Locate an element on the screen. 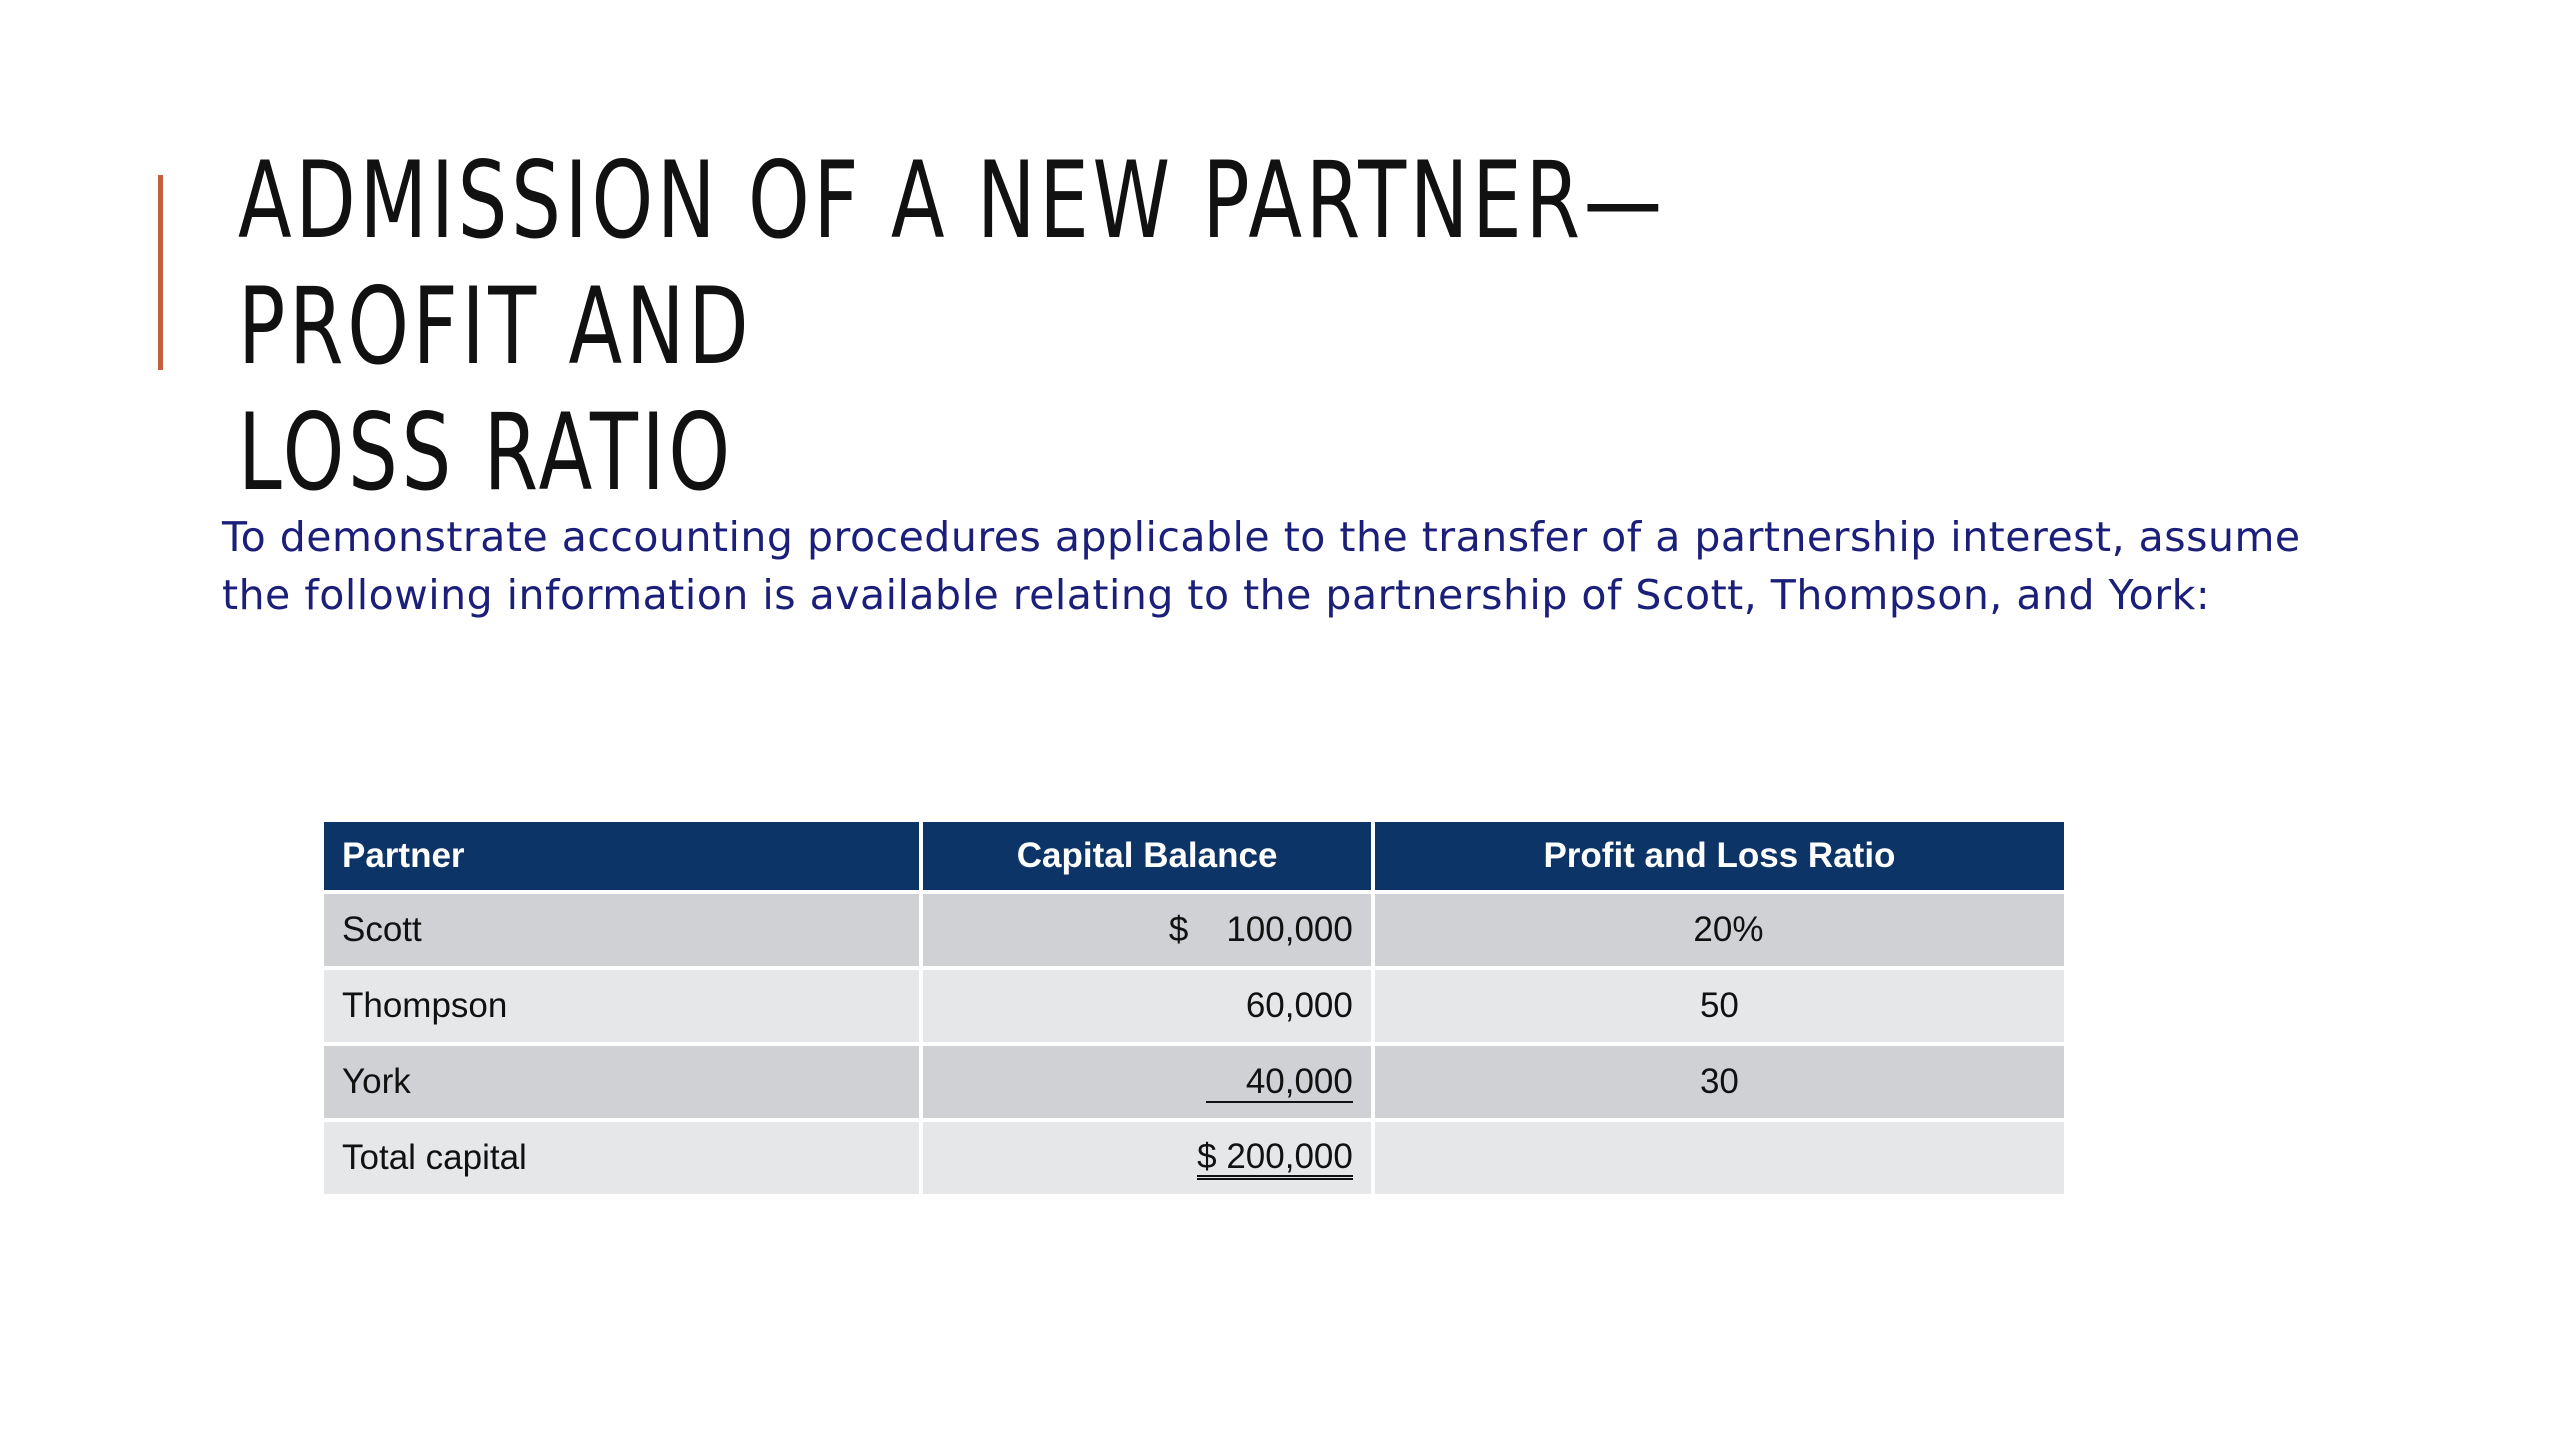  title-accent-bar is located at coordinates (160, 272).